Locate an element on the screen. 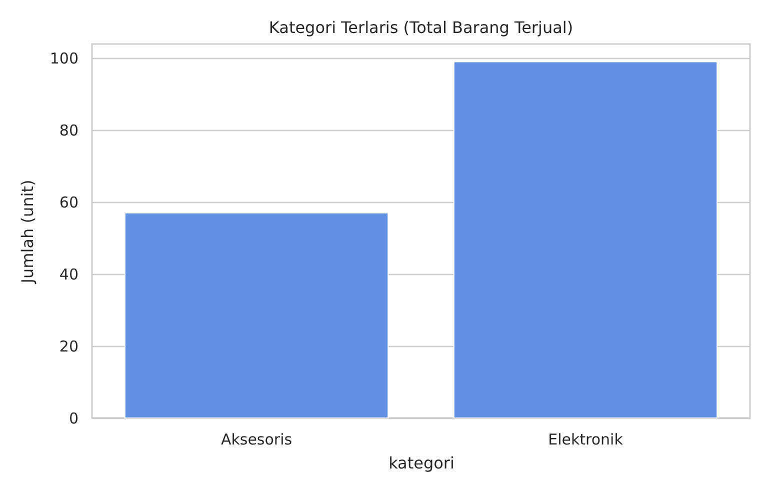 This screenshot has height=495, width=770. x-tick-label: Aksesoris is located at coordinates (256, 439).